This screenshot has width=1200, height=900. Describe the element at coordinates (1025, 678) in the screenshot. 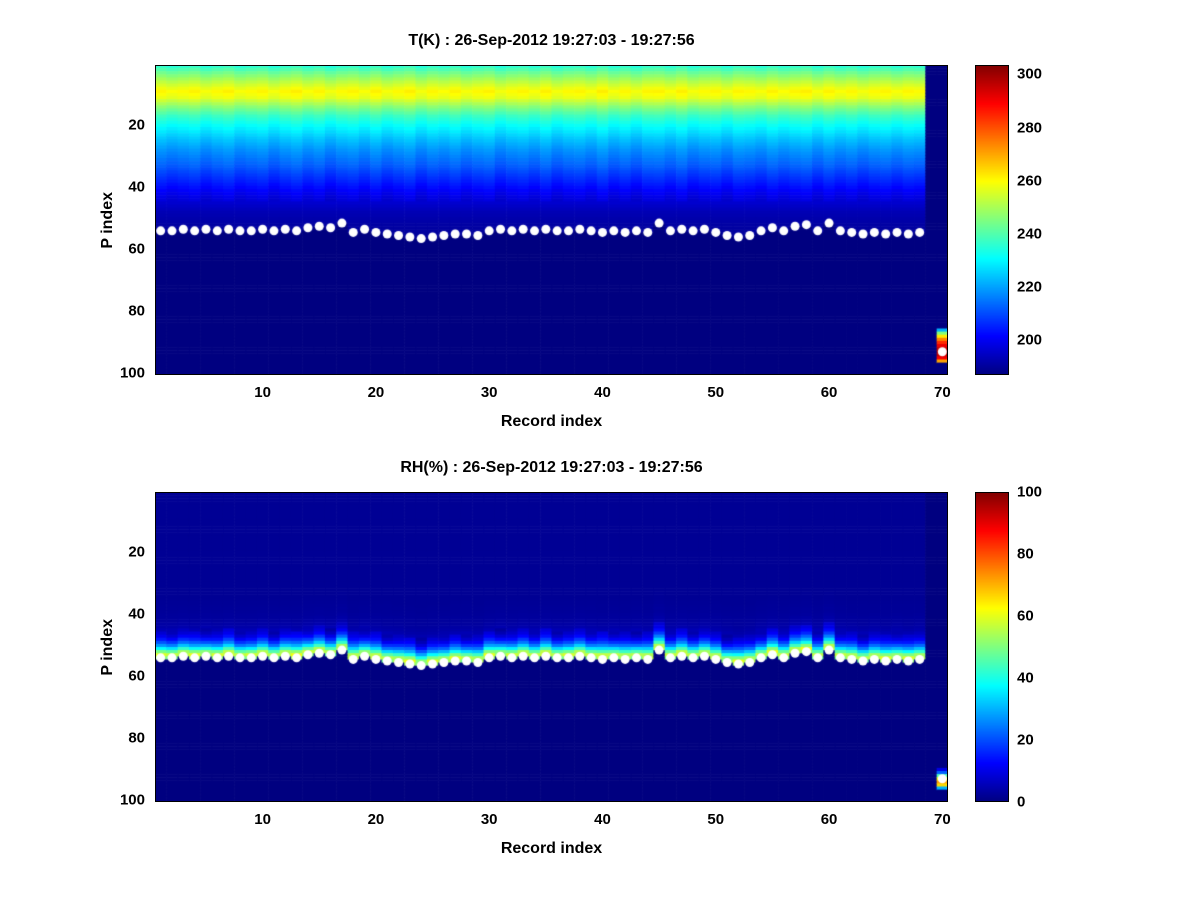

I see `colorbar-tick-label: 40` at that location.